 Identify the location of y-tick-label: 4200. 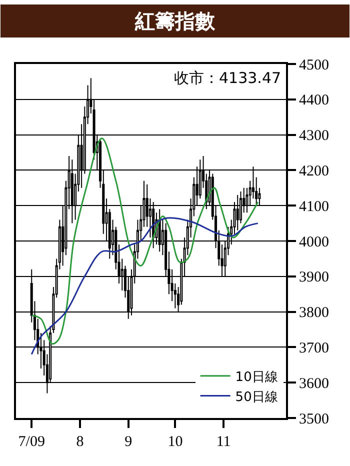
(314, 171).